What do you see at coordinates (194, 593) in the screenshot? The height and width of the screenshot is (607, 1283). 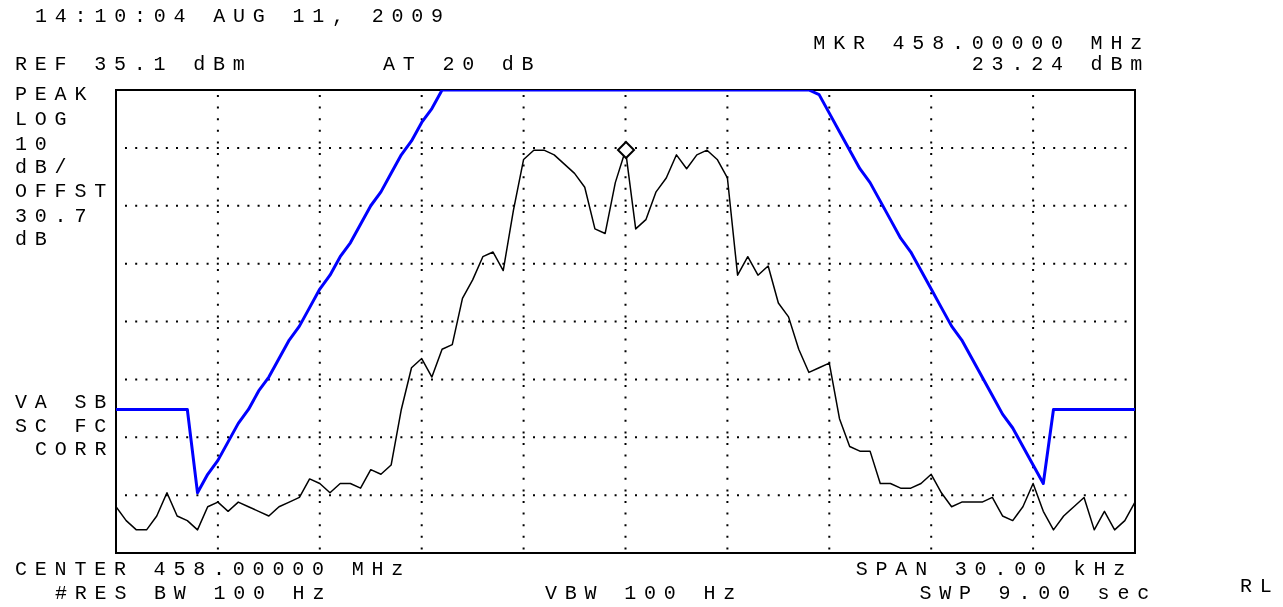 I see `text: #RES BW 100 Hz` at bounding box center [194, 593].